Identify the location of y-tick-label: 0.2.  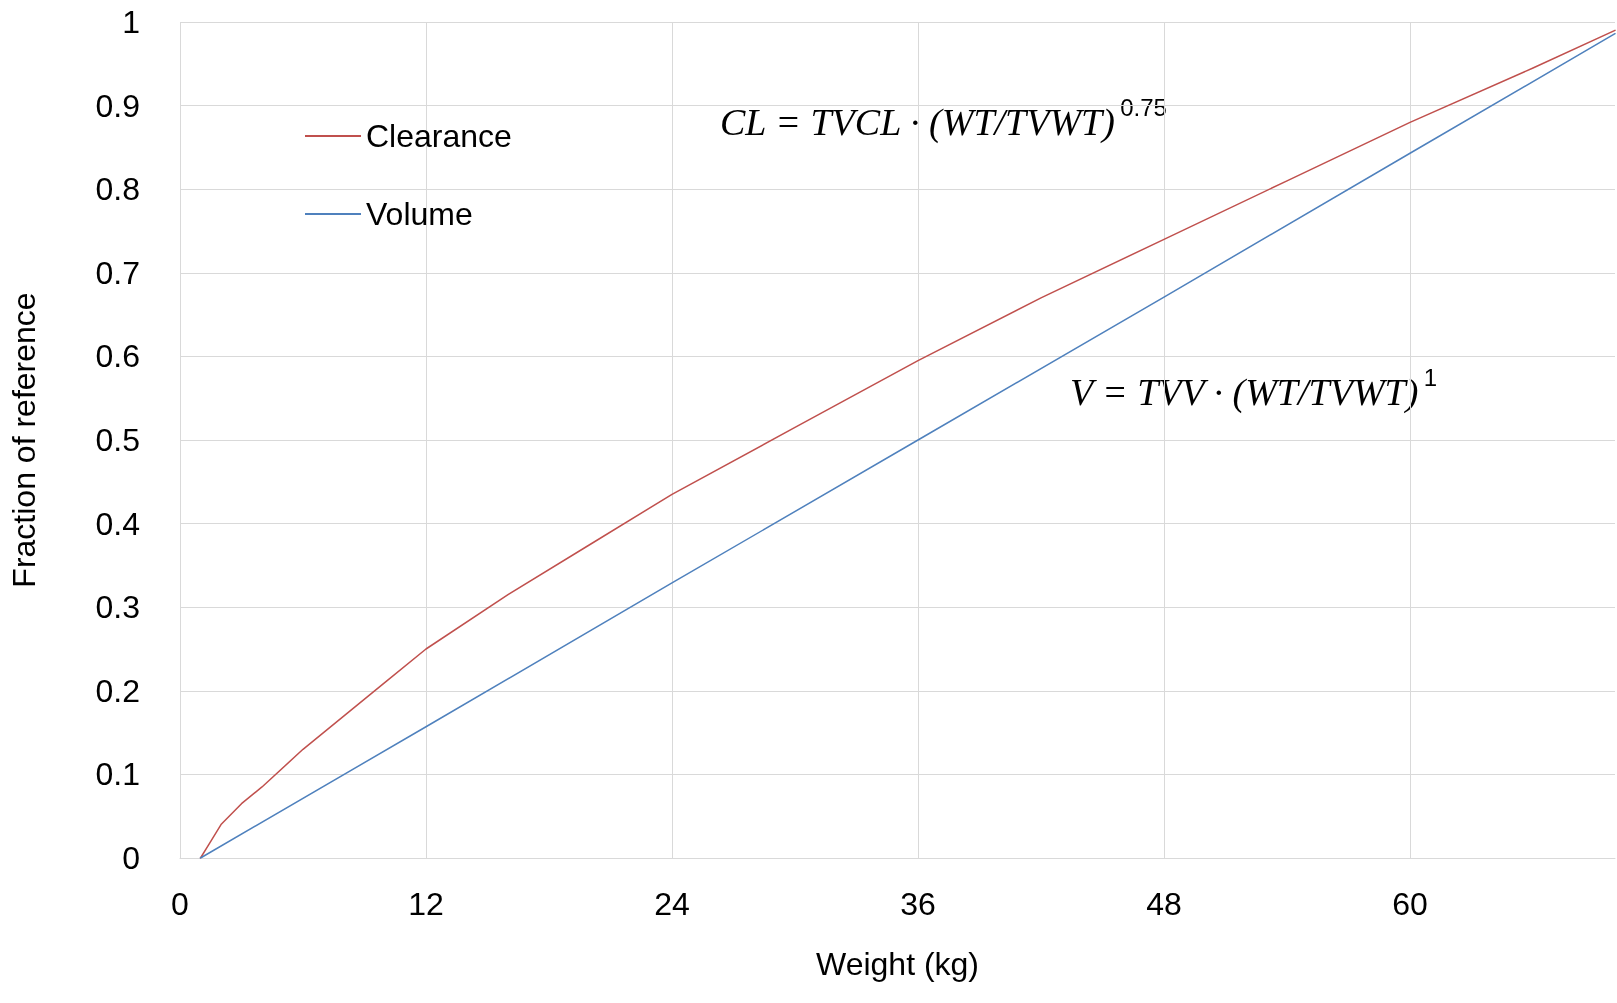
(117, 690).